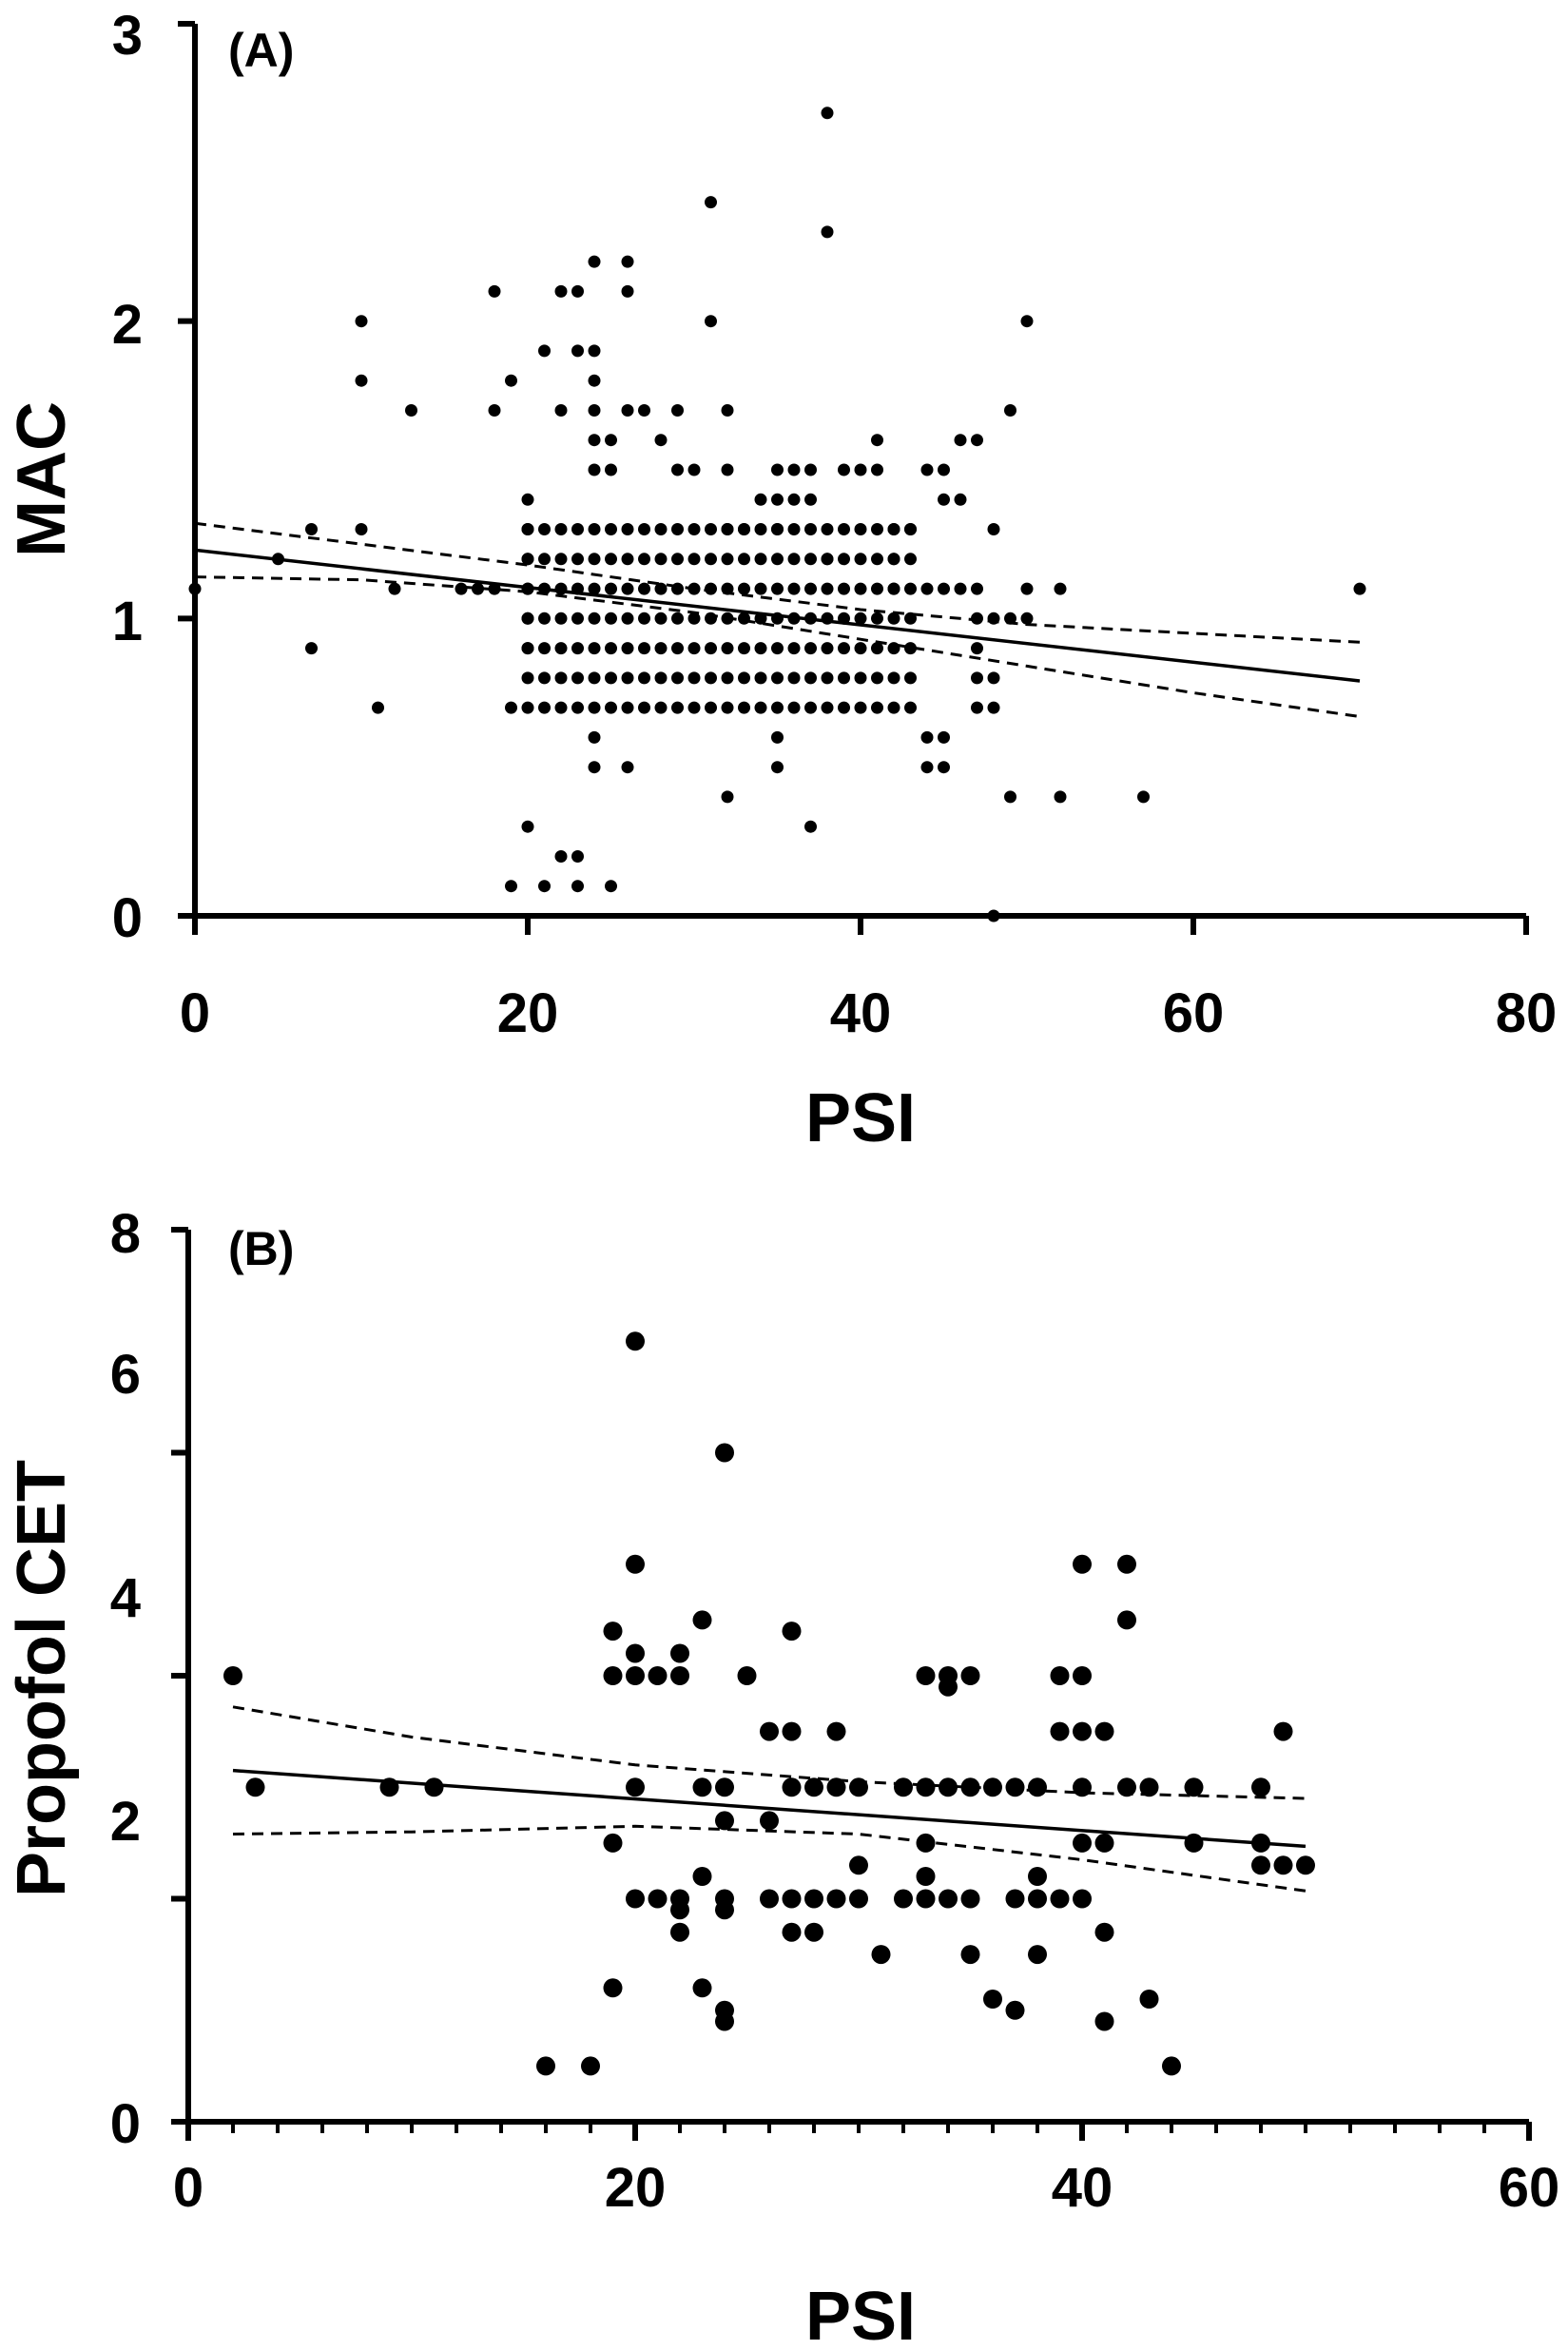 The image size is (1568, 2350). Describe the element at coordinates (42, 1678) in the screenshot. I see `panel-b-y-axis-title: Propofol CET` at that location.